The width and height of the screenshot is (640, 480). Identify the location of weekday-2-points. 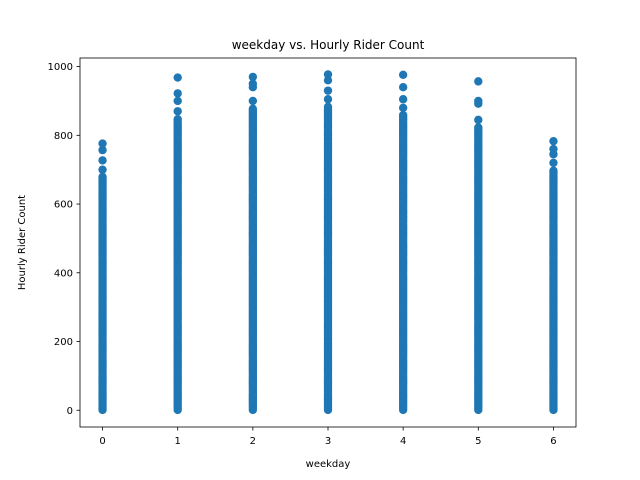
(253, 243).